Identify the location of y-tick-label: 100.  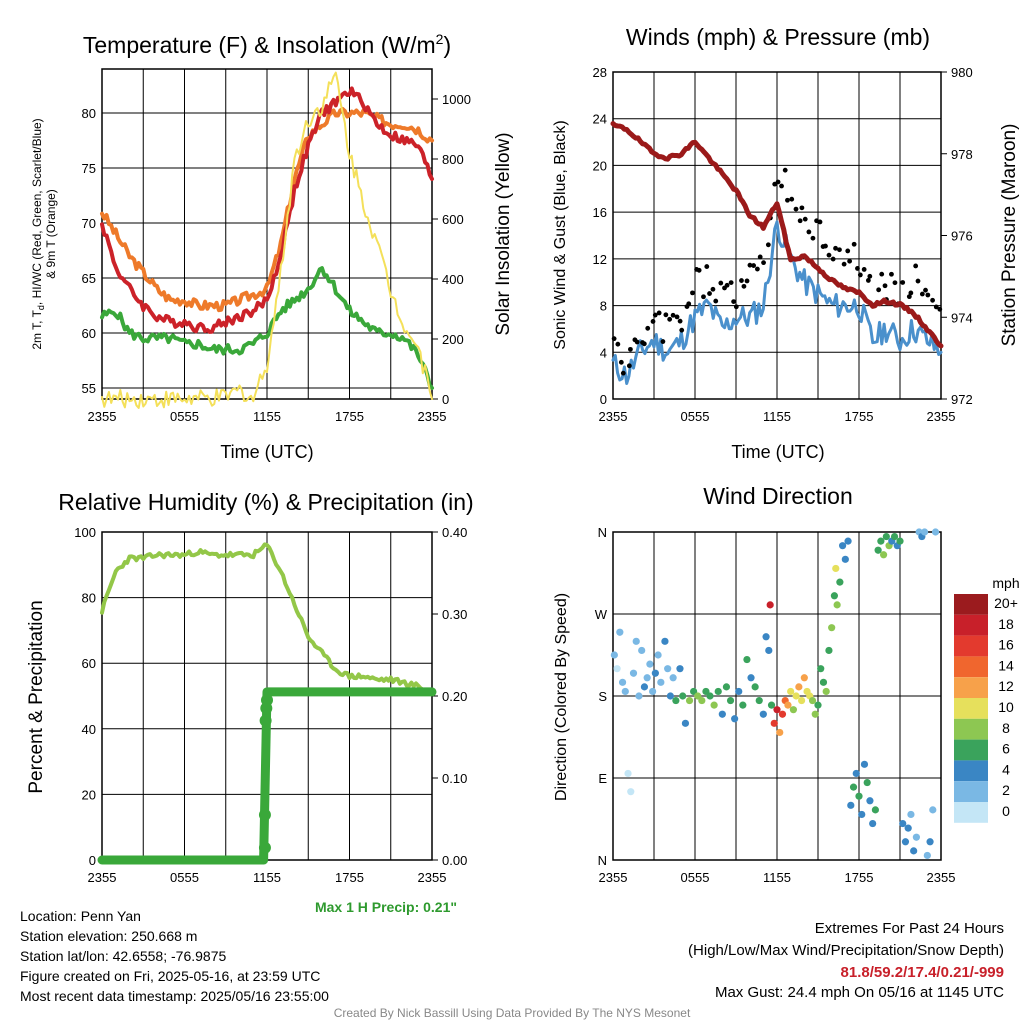
(85, 532).